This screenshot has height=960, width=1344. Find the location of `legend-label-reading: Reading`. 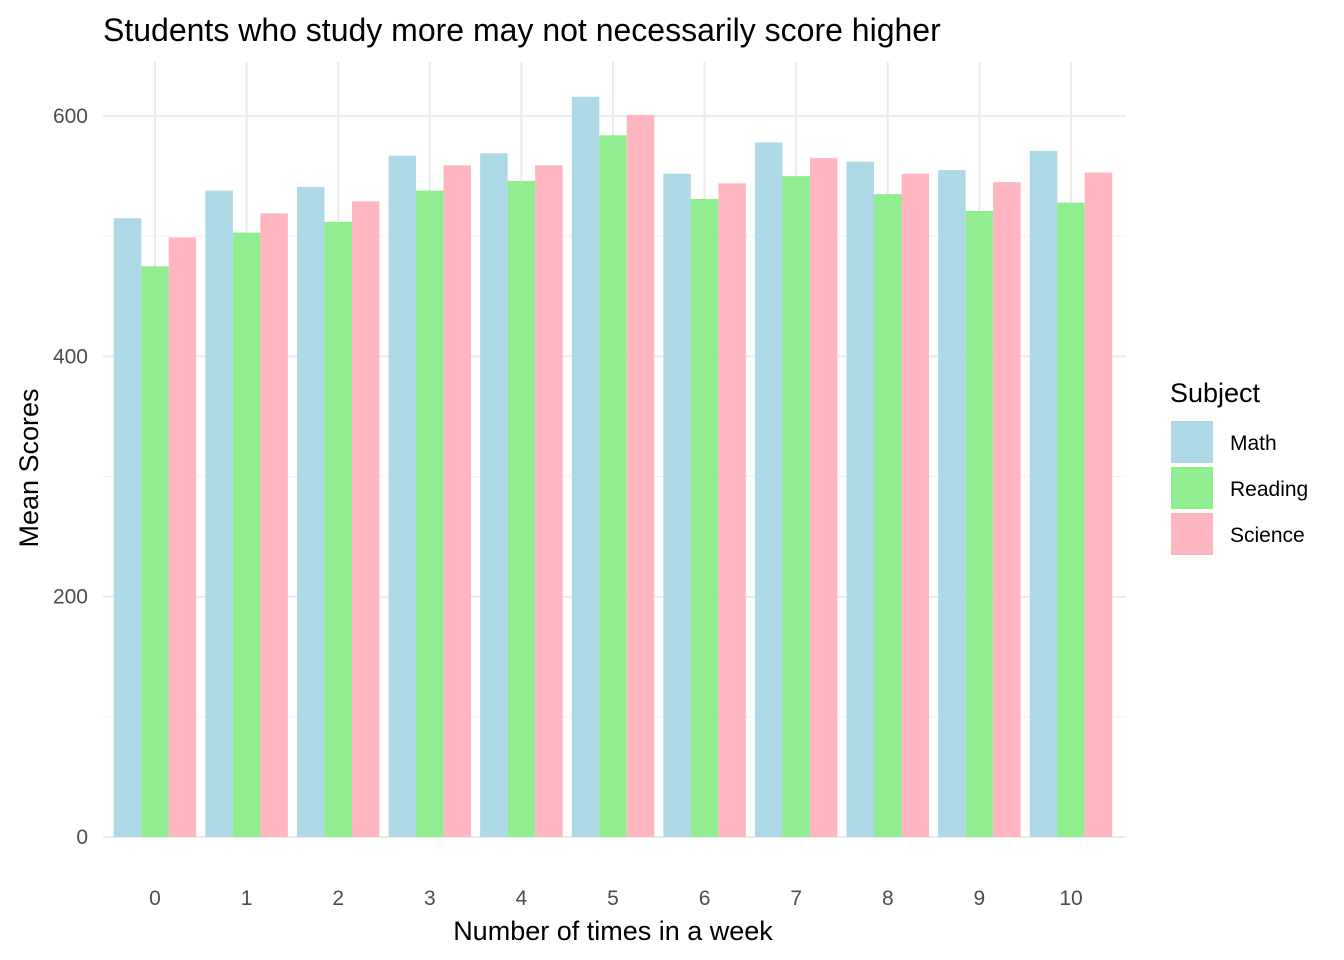

legend-label-reading: Reading is located at coordinates (1269, 489).